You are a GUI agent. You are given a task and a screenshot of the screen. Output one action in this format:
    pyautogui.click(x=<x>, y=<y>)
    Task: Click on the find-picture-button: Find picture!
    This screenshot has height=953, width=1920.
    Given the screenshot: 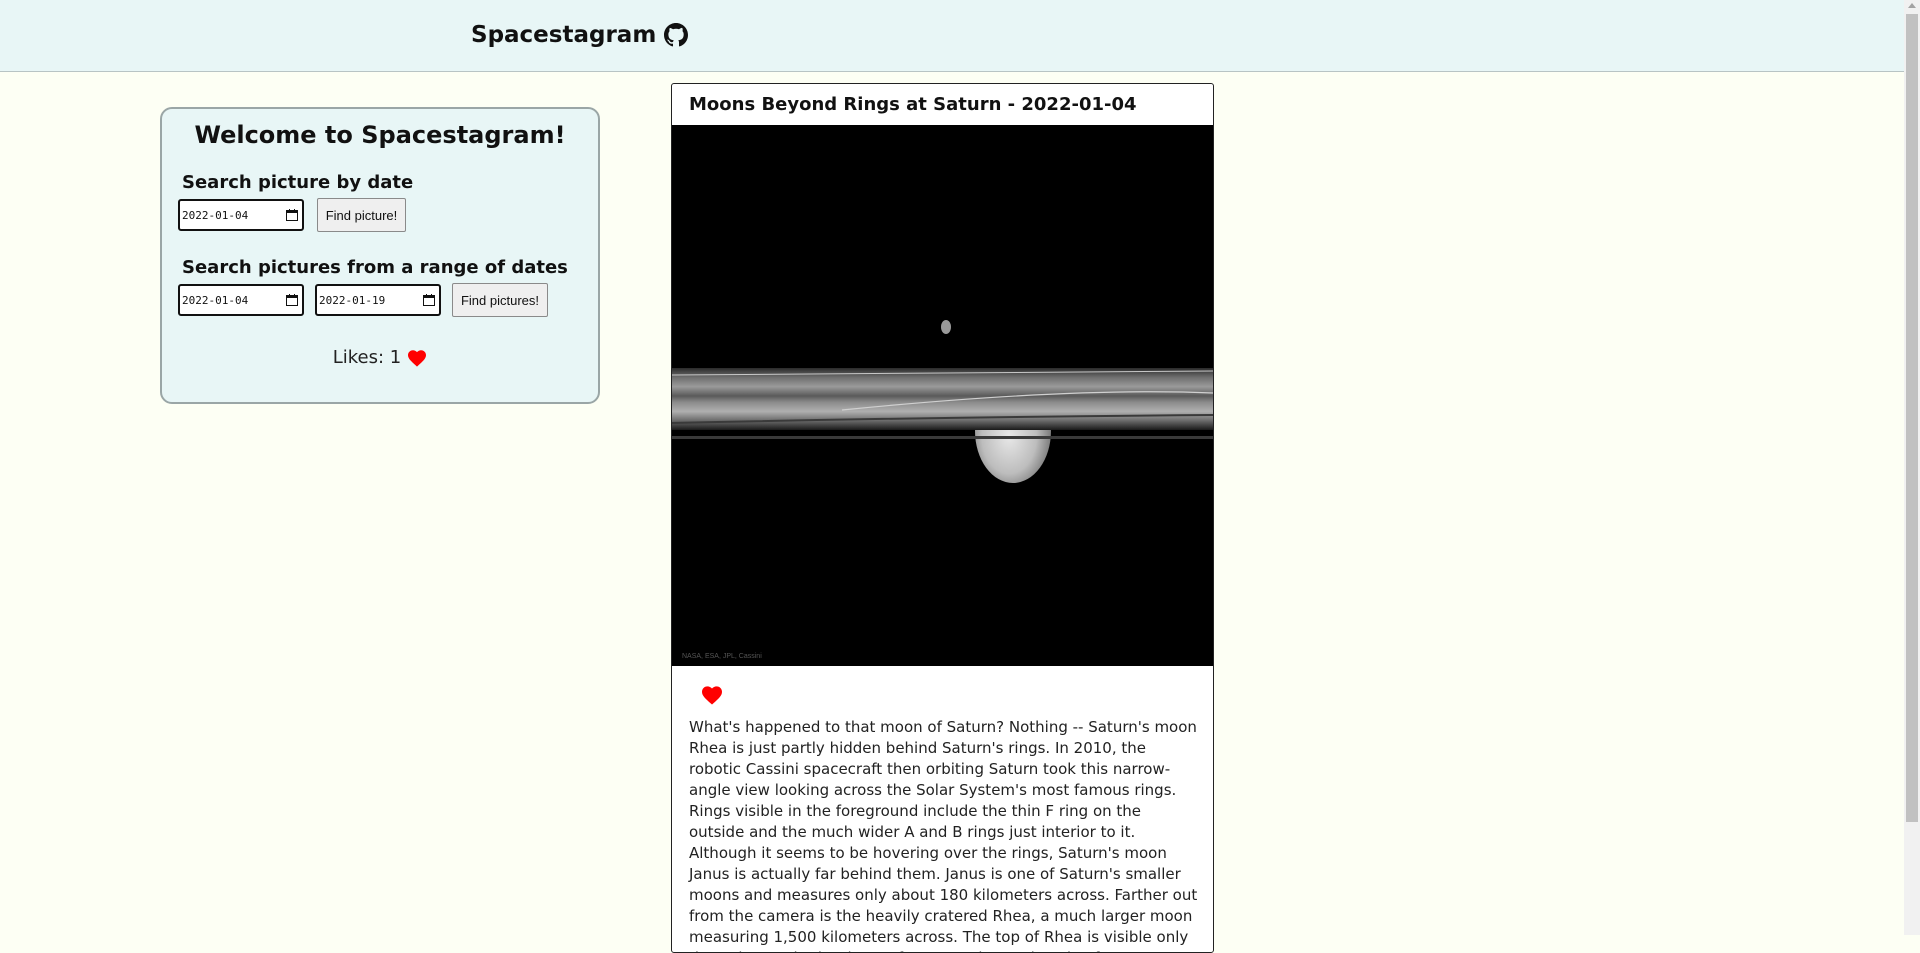 What is the action you would take?
    pyautogui.click(x=361, y=215)
    